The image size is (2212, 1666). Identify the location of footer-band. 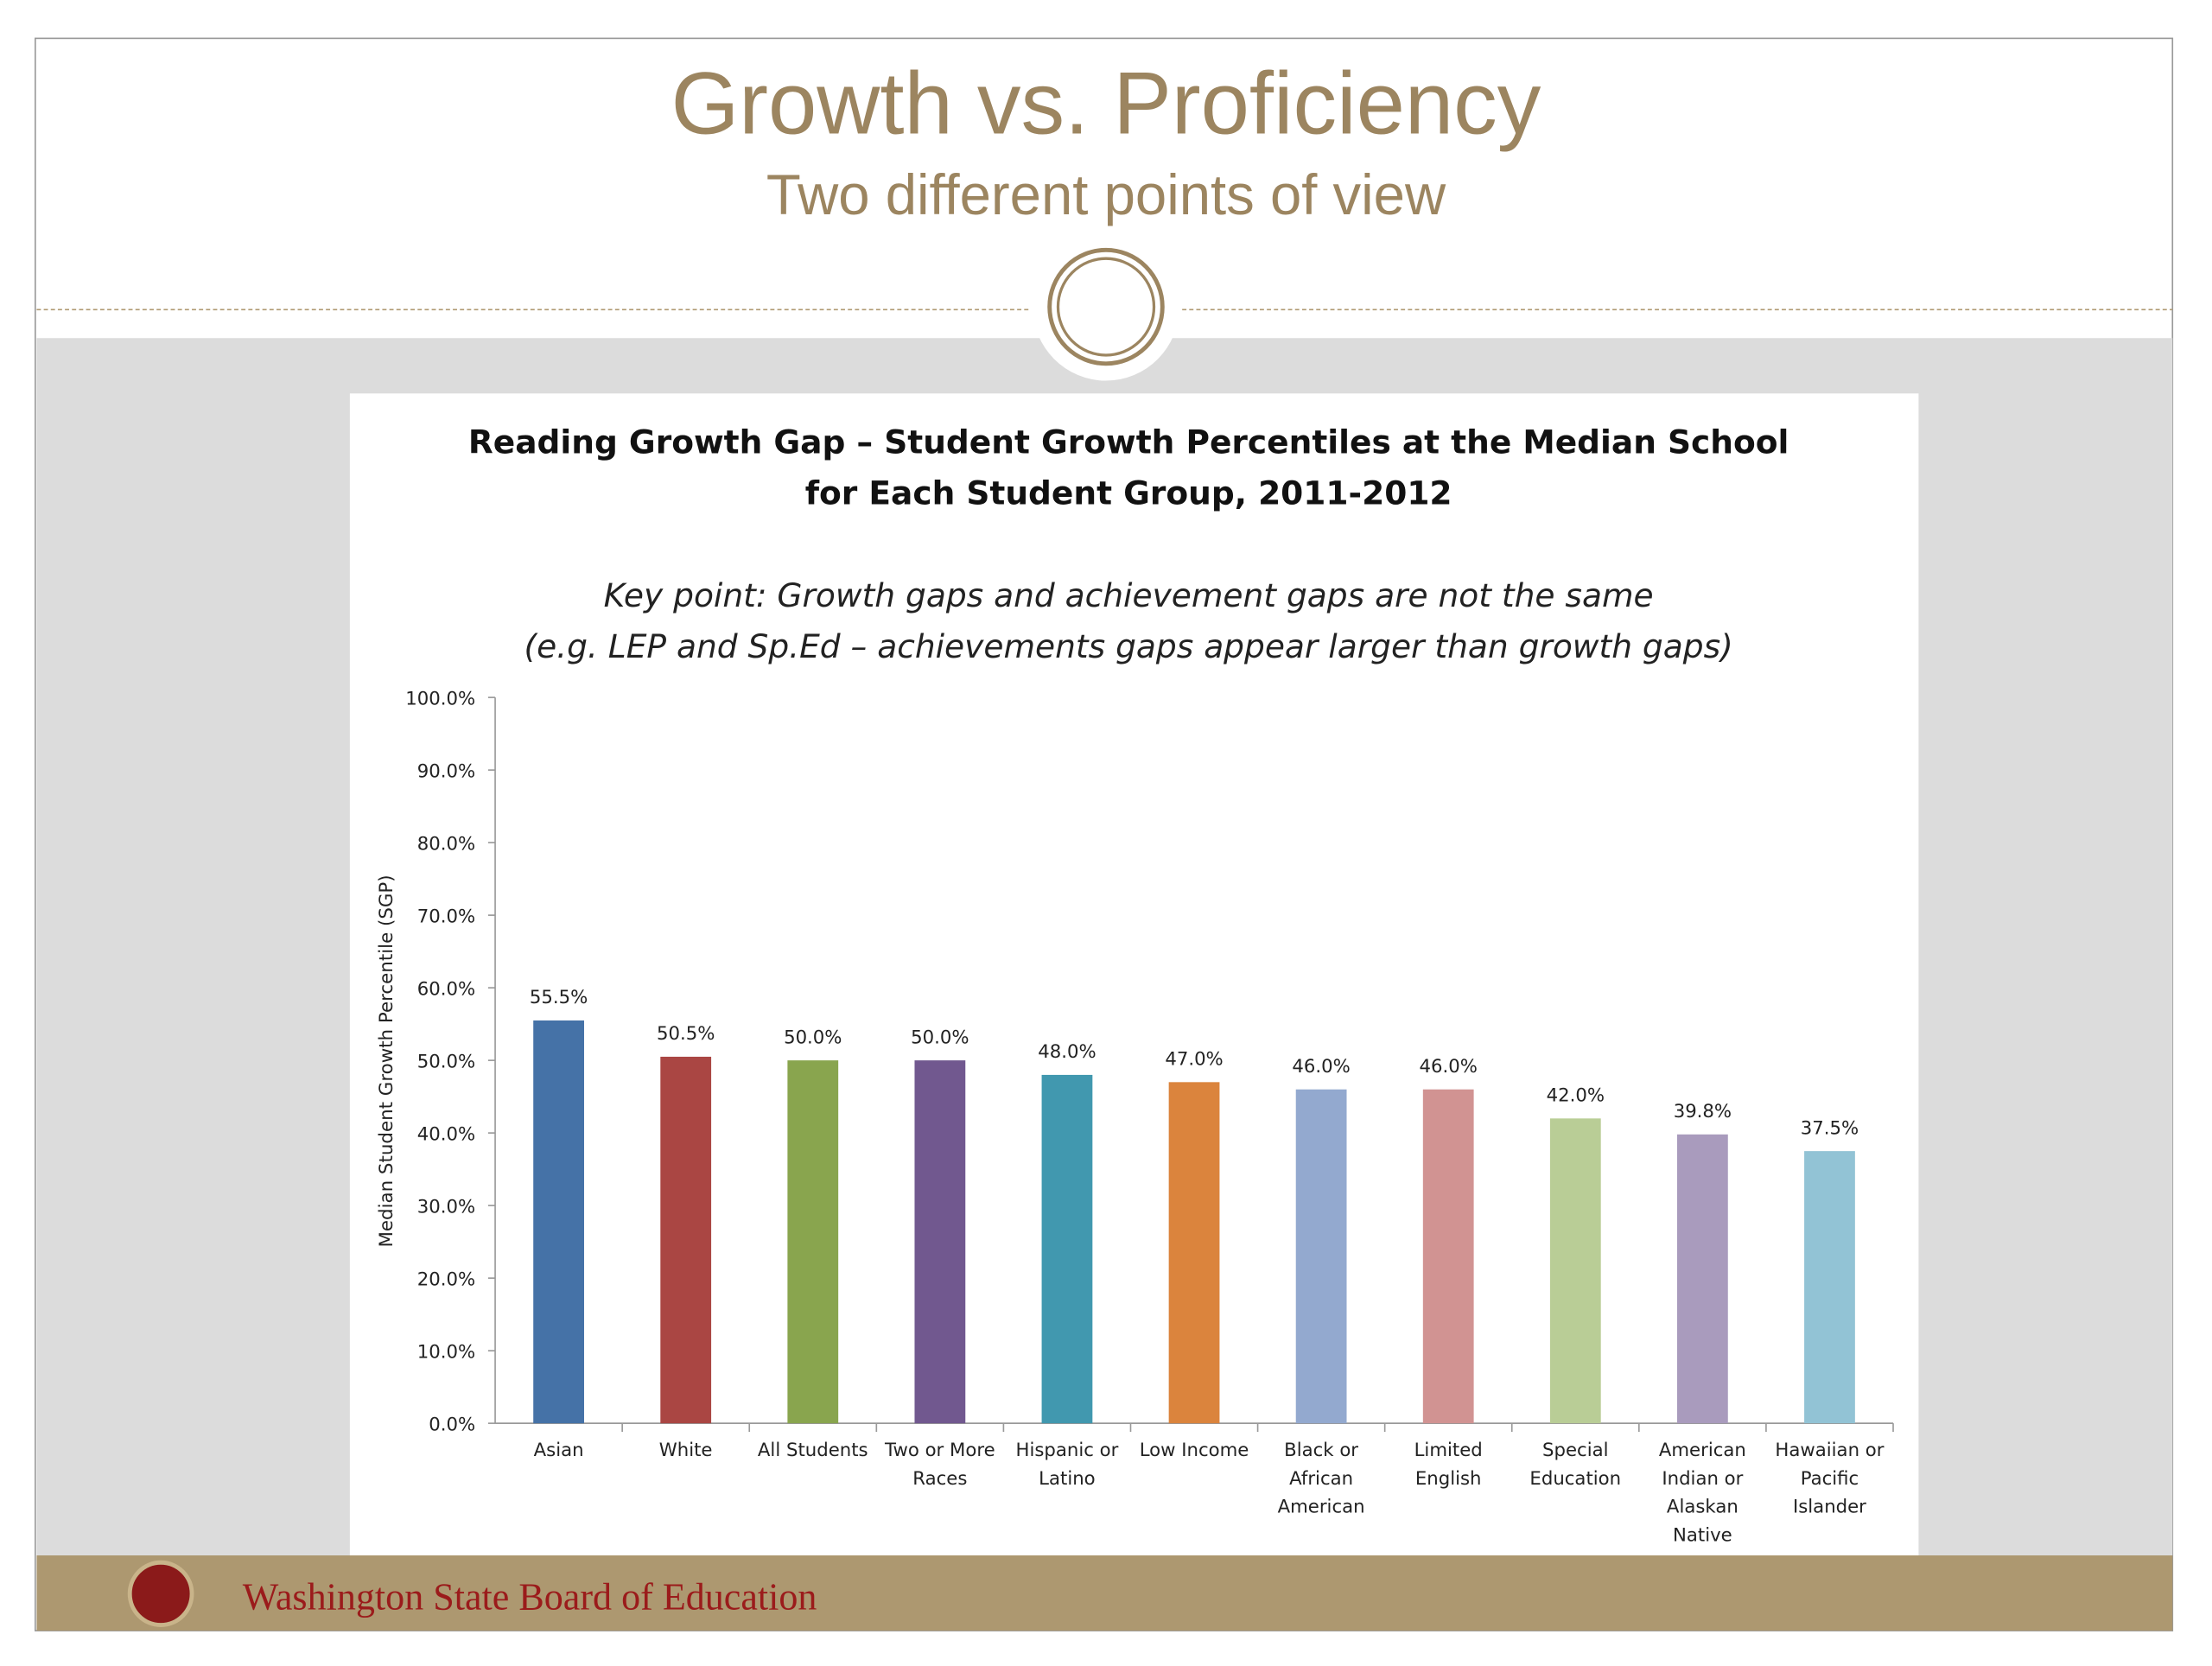
(1104, 1593).